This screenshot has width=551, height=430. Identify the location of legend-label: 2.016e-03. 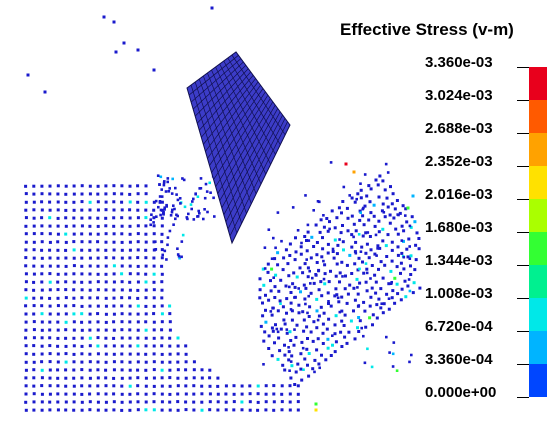
(459, 194).